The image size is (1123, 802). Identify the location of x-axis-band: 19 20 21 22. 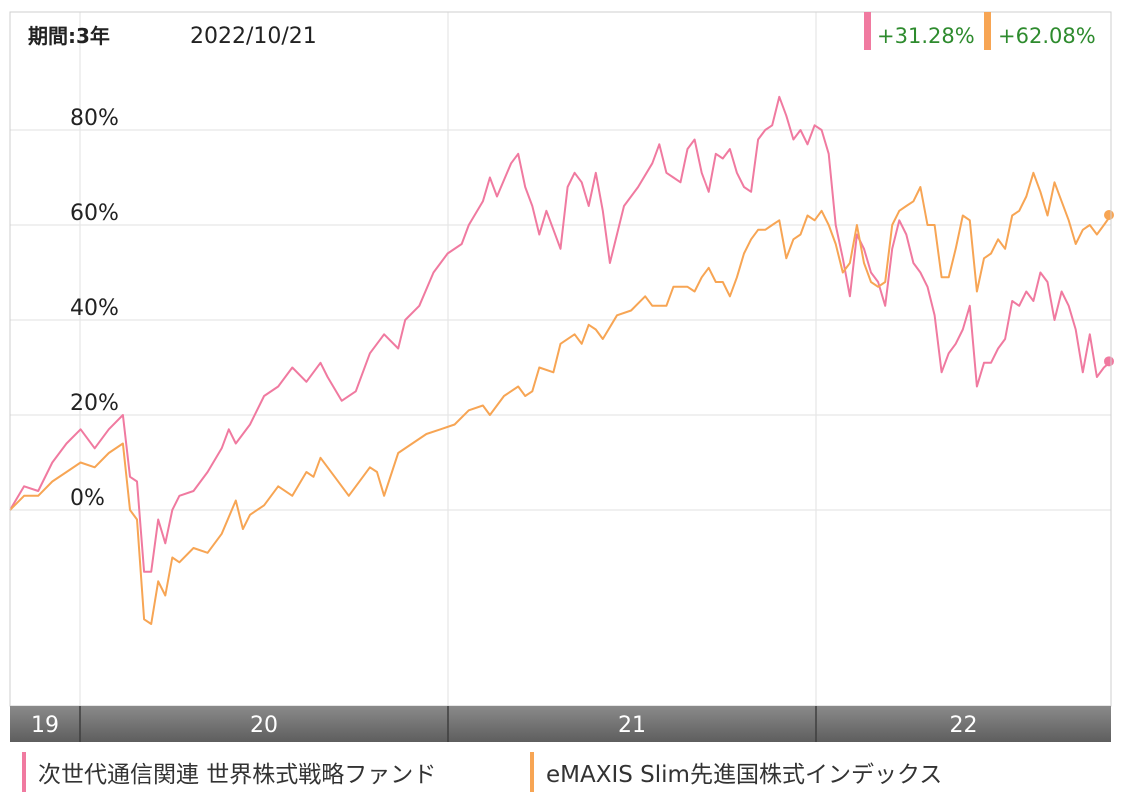
(560, 724).